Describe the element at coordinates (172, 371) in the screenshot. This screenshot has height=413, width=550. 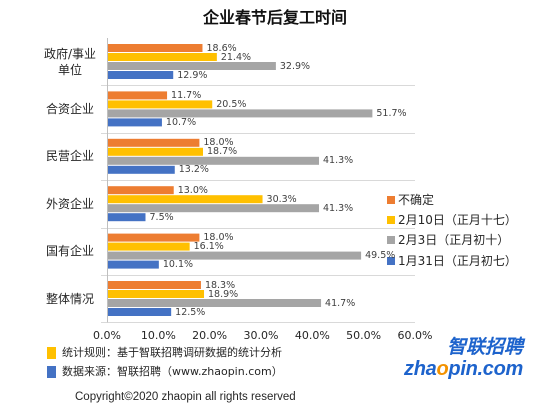
I see `note-text: 数据来源：智联招聘（www.zhaopin.com）` at that location.